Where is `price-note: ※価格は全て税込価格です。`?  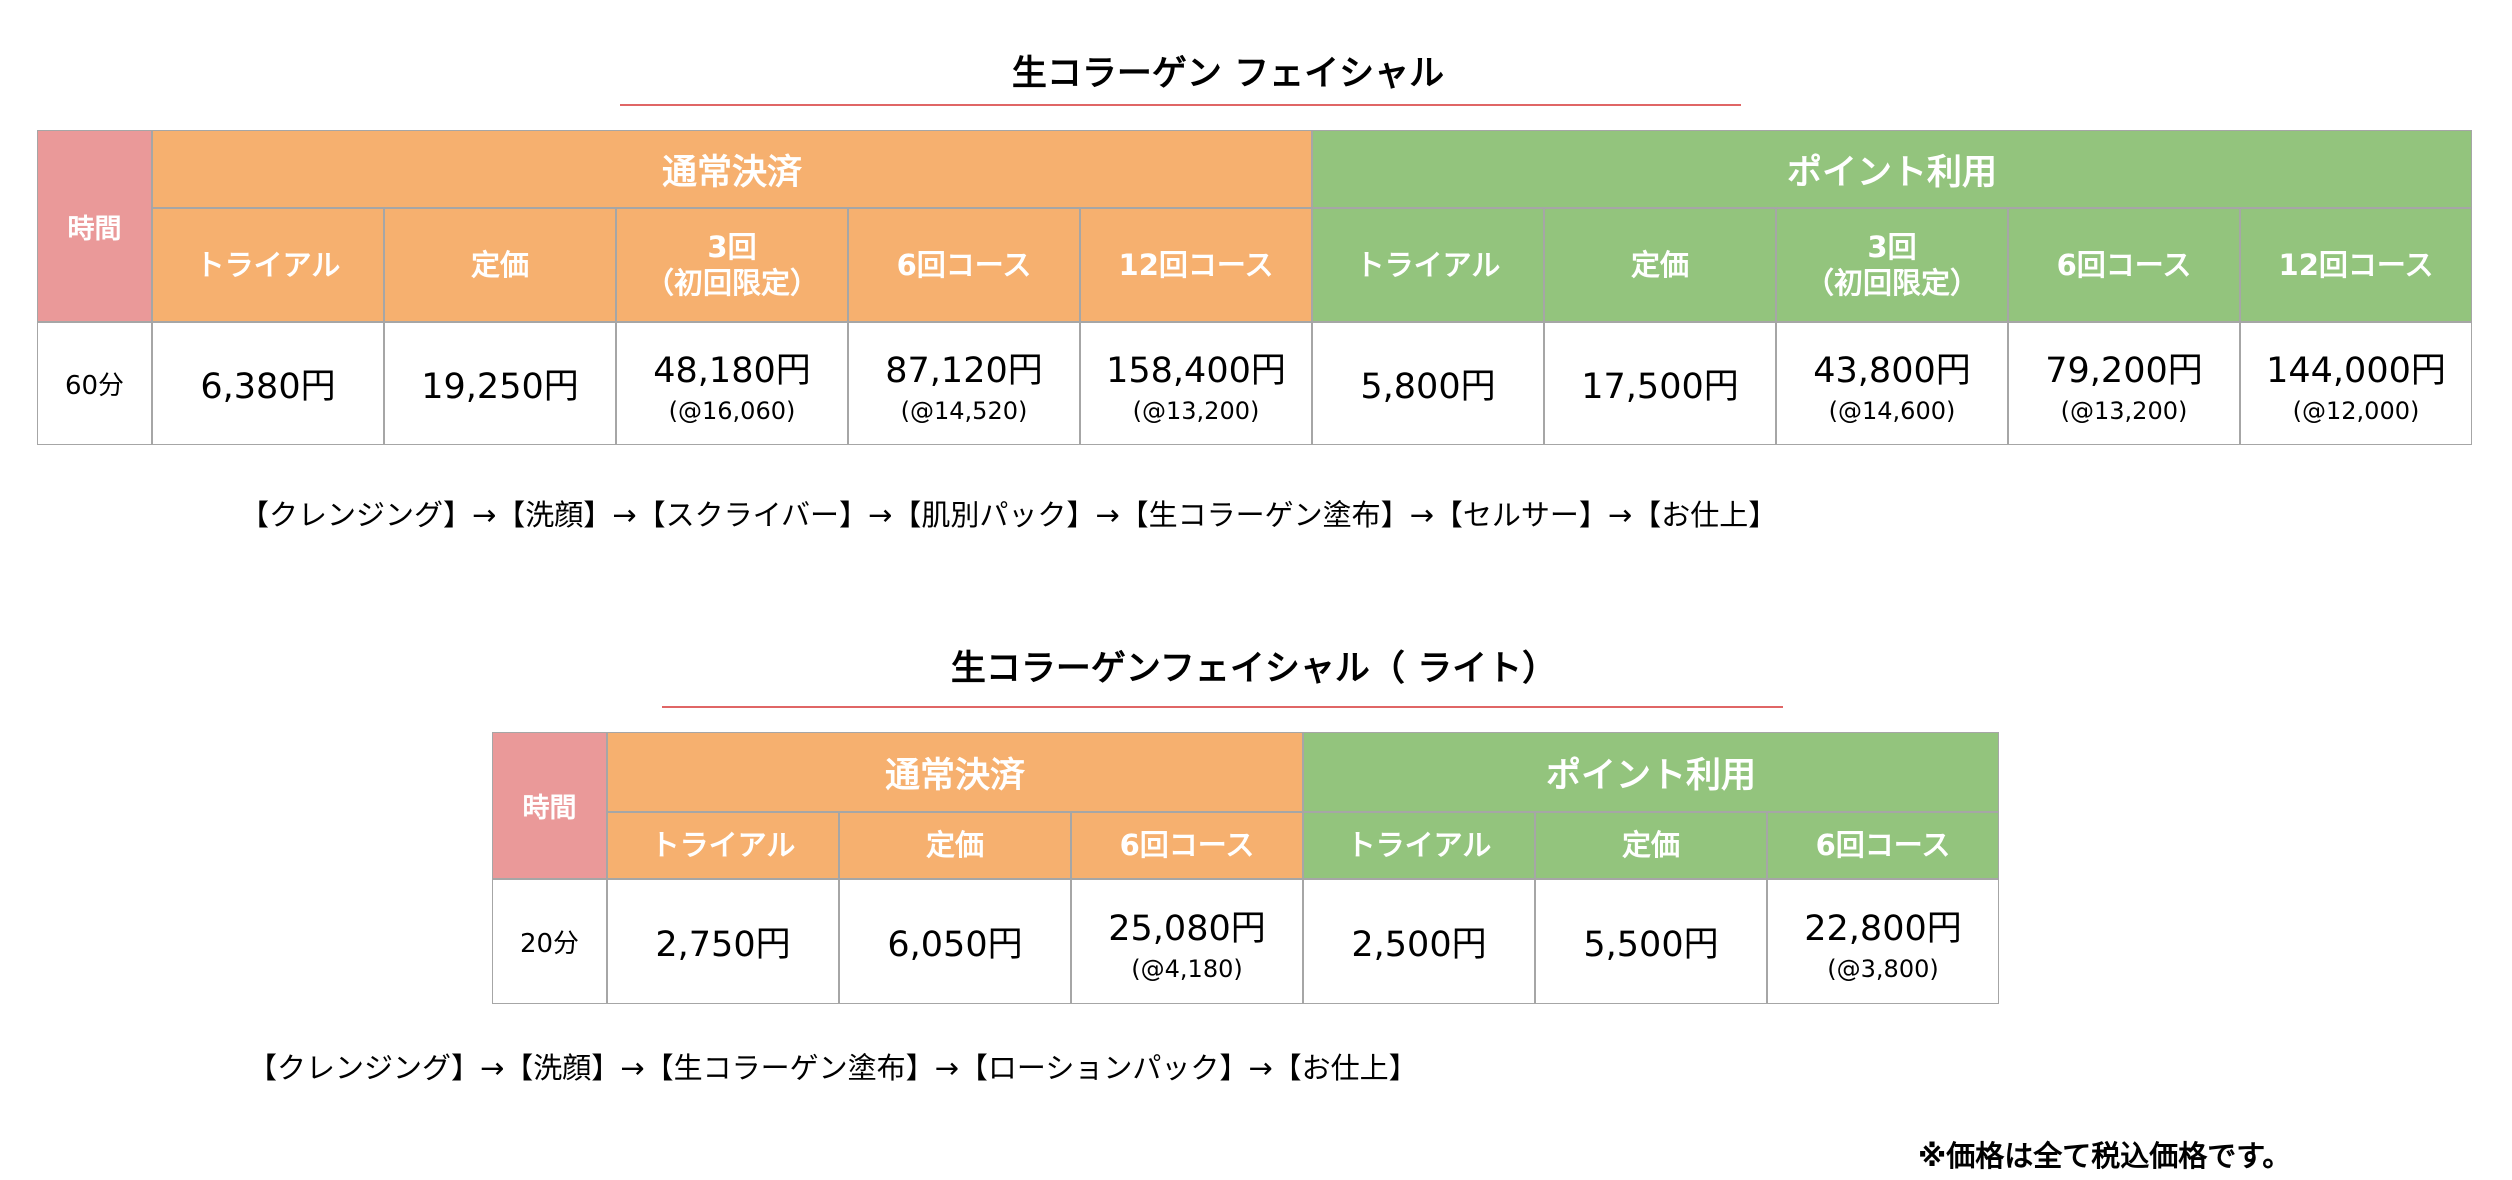 price-note: ※価格は全て税込価格です。 is located at coordinates (2105, 1156).